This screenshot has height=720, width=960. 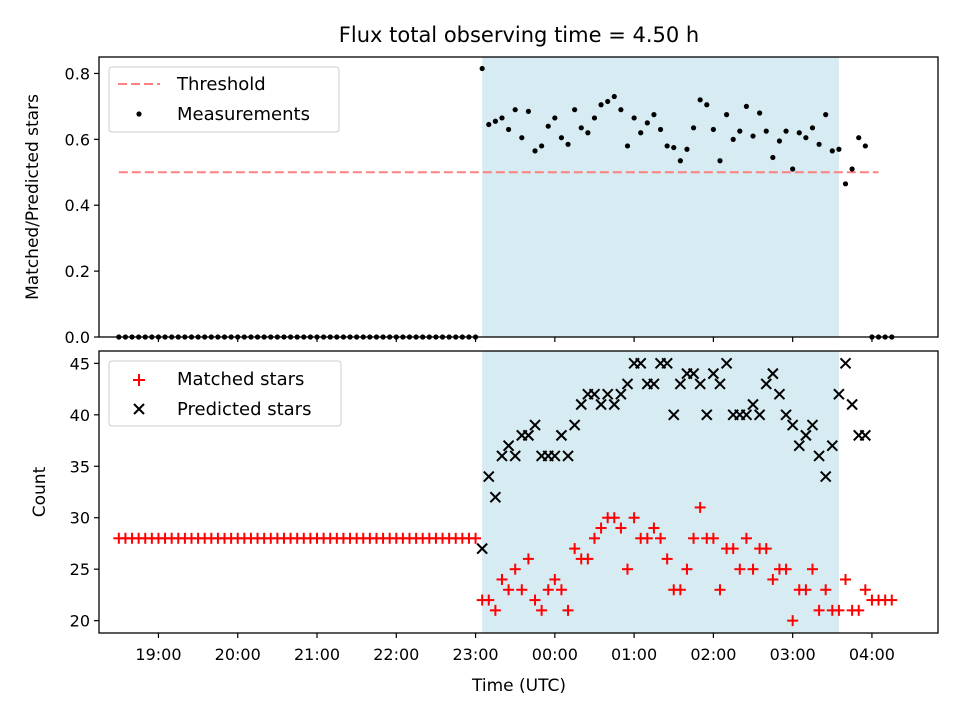 I want to click on bottom-legend-box, so click(x=225, y=393).